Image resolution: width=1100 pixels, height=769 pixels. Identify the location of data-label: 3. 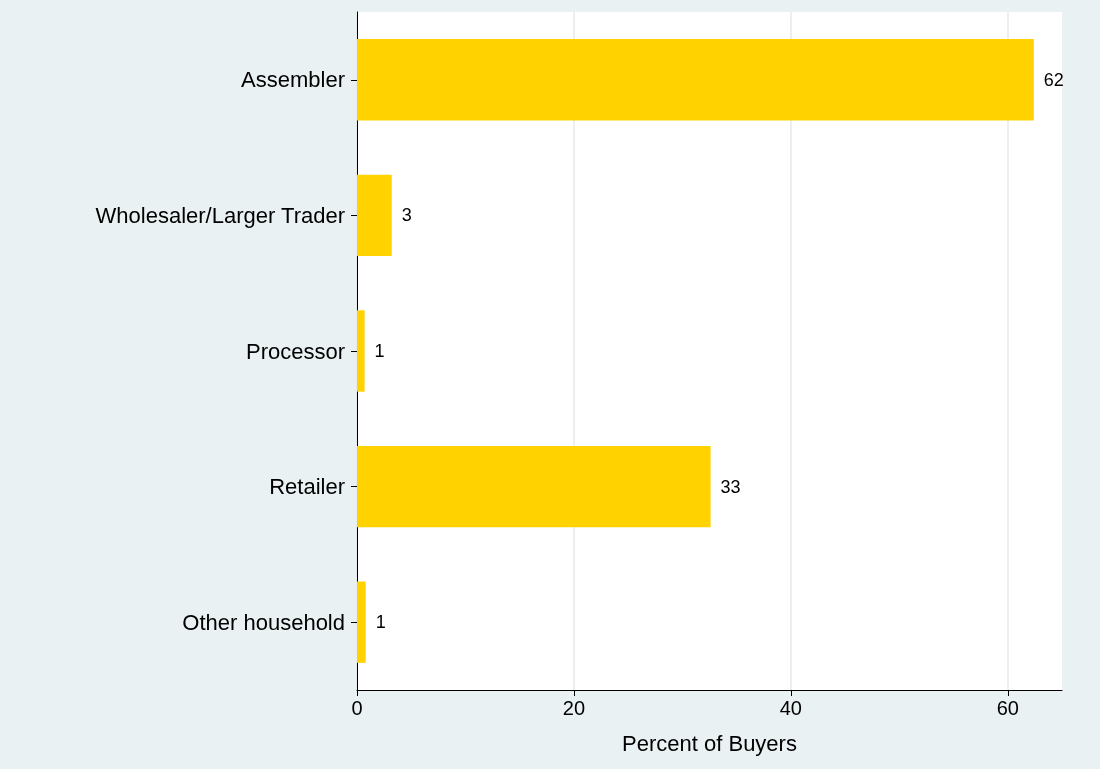
(406, 215).